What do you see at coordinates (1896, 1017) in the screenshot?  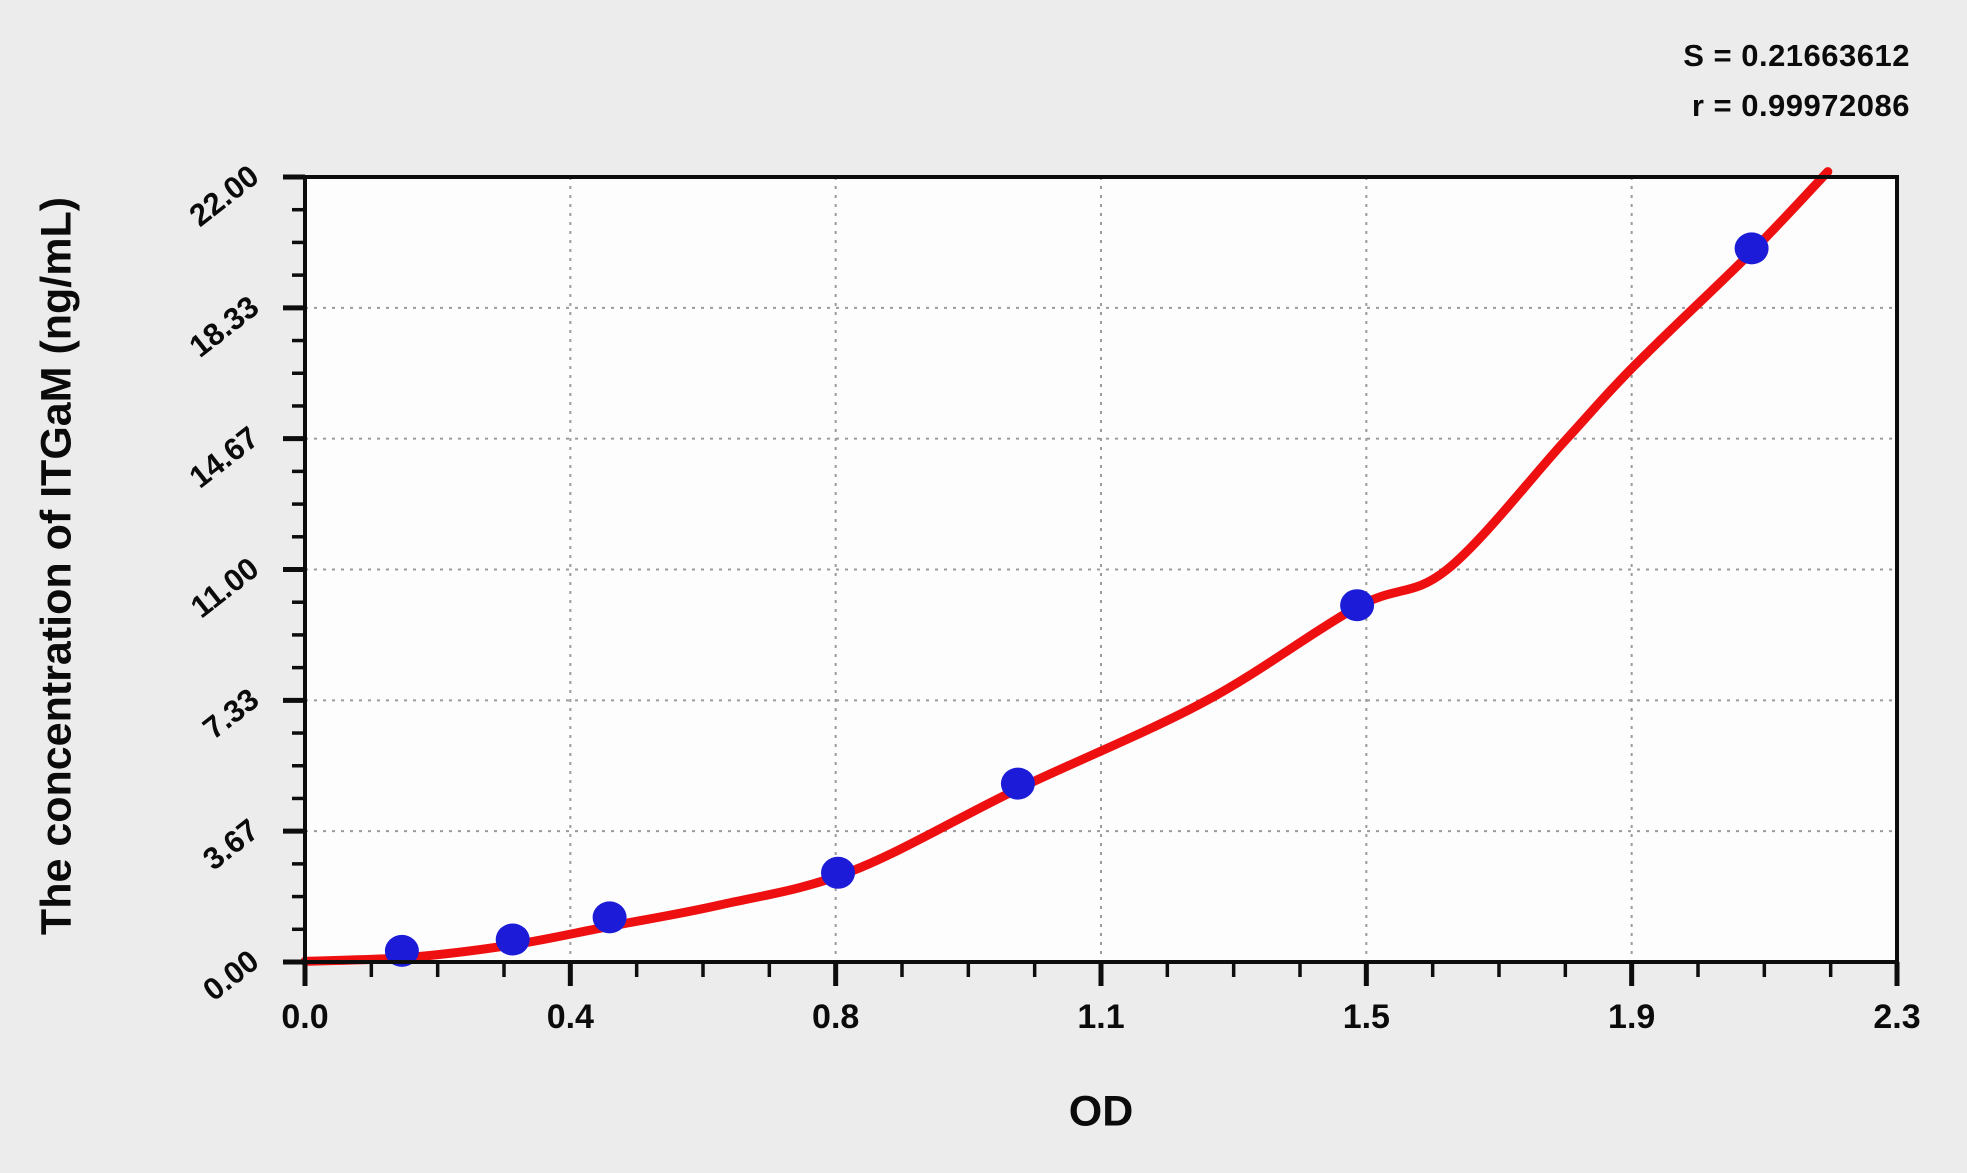 I see `x-tick-label: 2.3` at bounding box center [1896, 1017].